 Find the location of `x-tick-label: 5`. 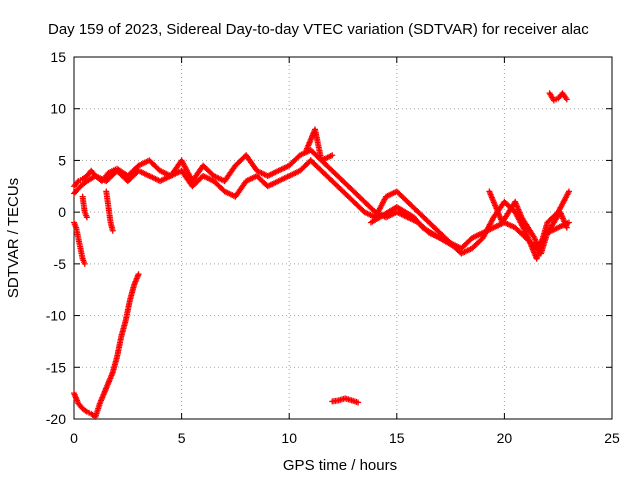

x-tick-label: 5 is located at coordinates (182, 438).